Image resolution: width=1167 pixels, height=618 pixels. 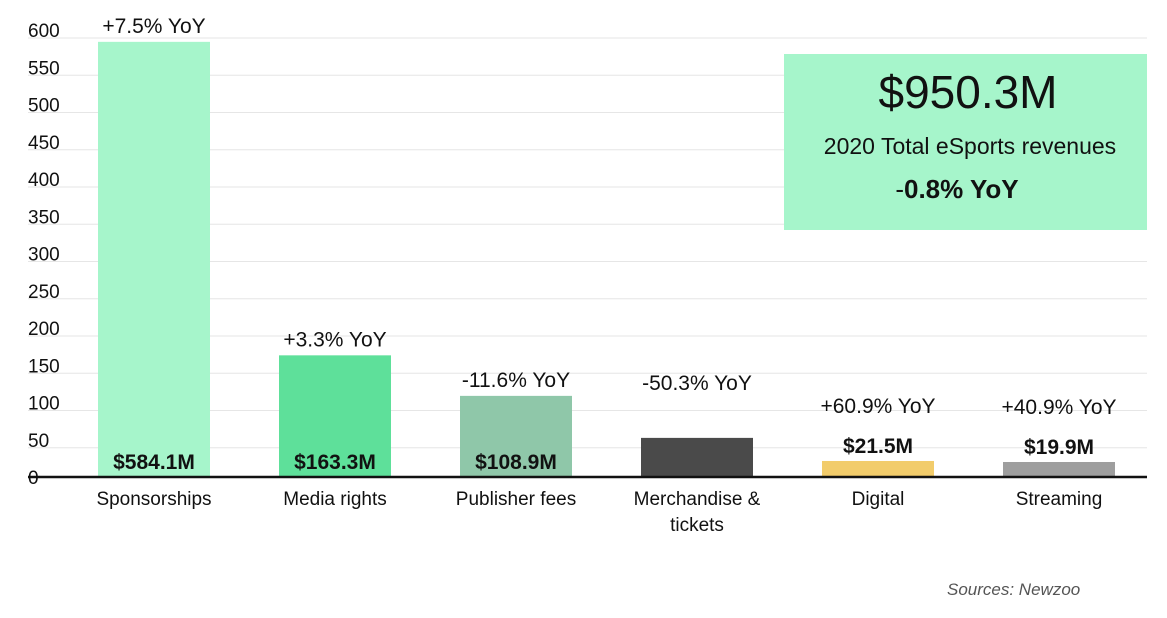 What do you see at coordinates (1014, 589) in the screenshot?
I see `source-note: Sources: Newzoo` at bounding box center [1014, 589].